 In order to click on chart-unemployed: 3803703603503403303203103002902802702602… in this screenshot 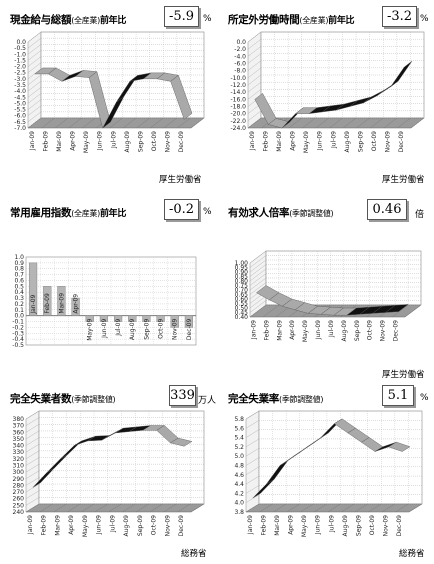, I will do `click(109, 473)`.